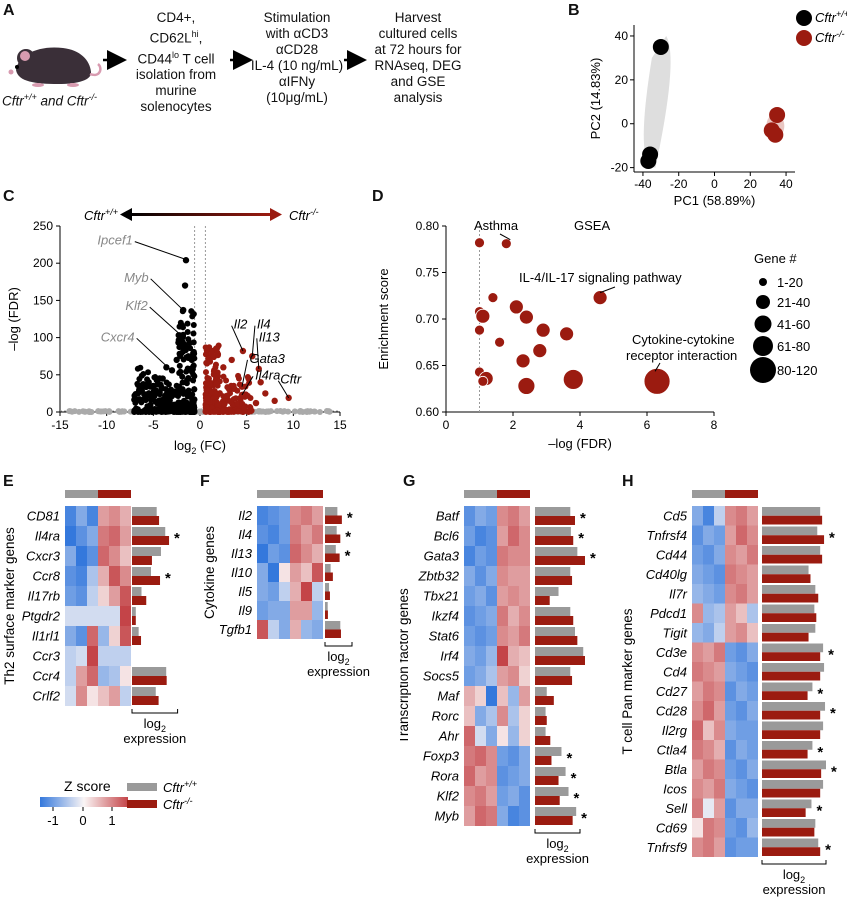  I want to click on size-legend-dot, so click(763, 282).